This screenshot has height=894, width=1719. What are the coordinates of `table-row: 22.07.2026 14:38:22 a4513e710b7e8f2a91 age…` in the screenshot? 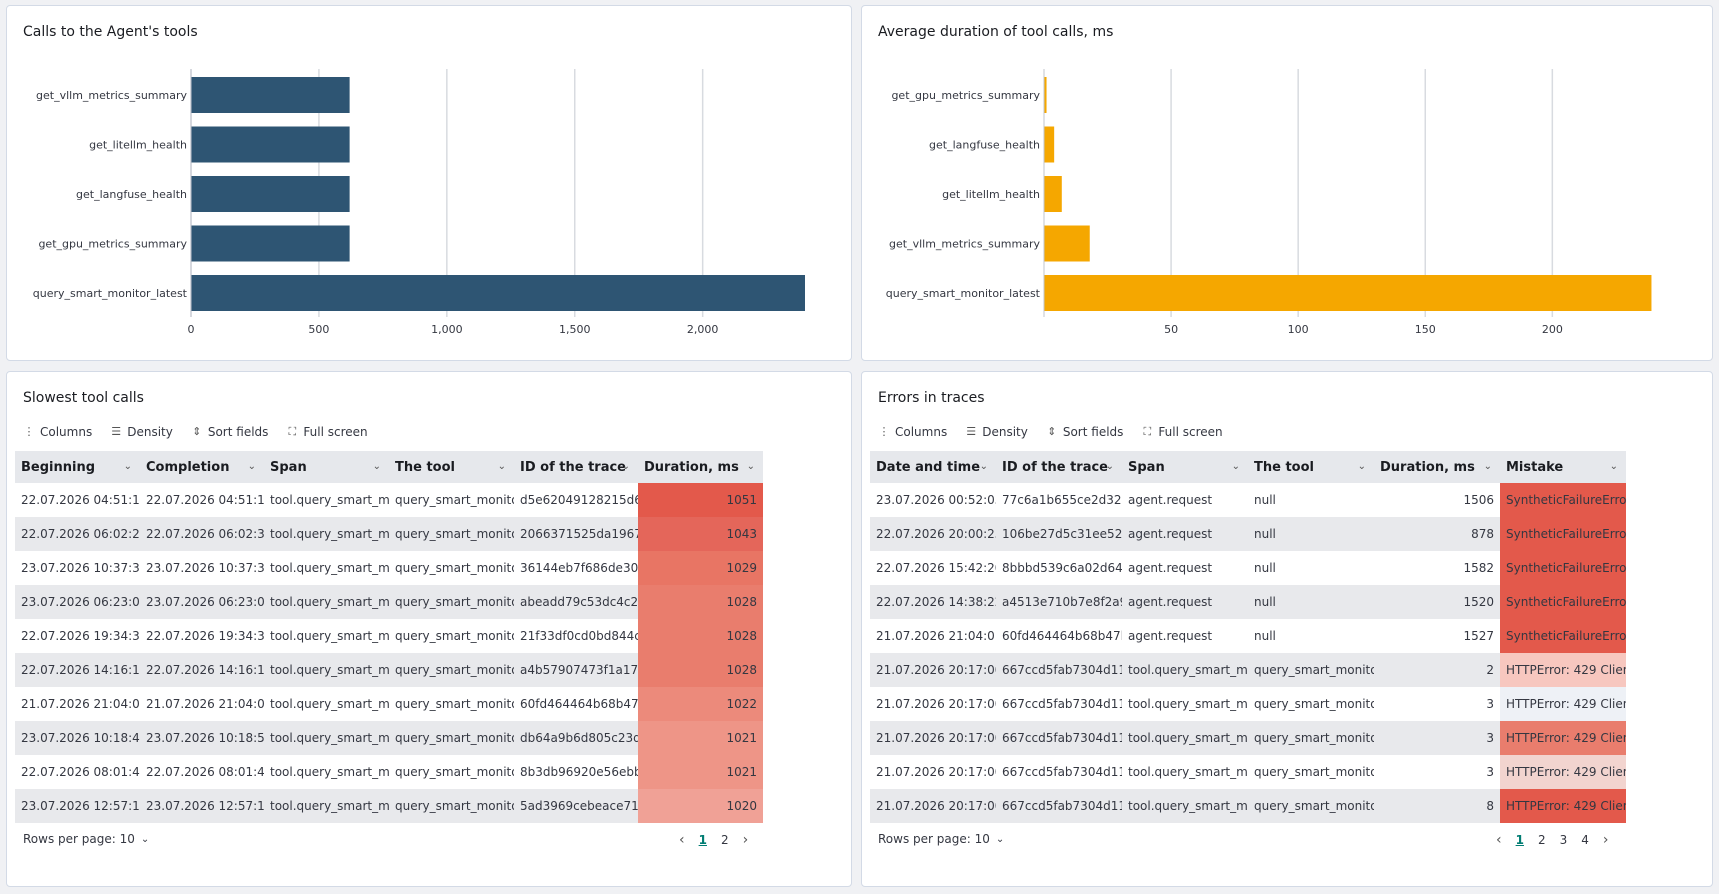 It's located at (1248, 602).